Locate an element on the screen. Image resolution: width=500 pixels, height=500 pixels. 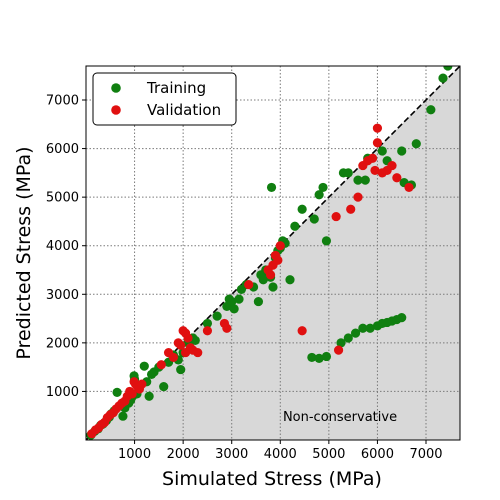
x-tick-label: 5000 is located at coordinates (328, 454).